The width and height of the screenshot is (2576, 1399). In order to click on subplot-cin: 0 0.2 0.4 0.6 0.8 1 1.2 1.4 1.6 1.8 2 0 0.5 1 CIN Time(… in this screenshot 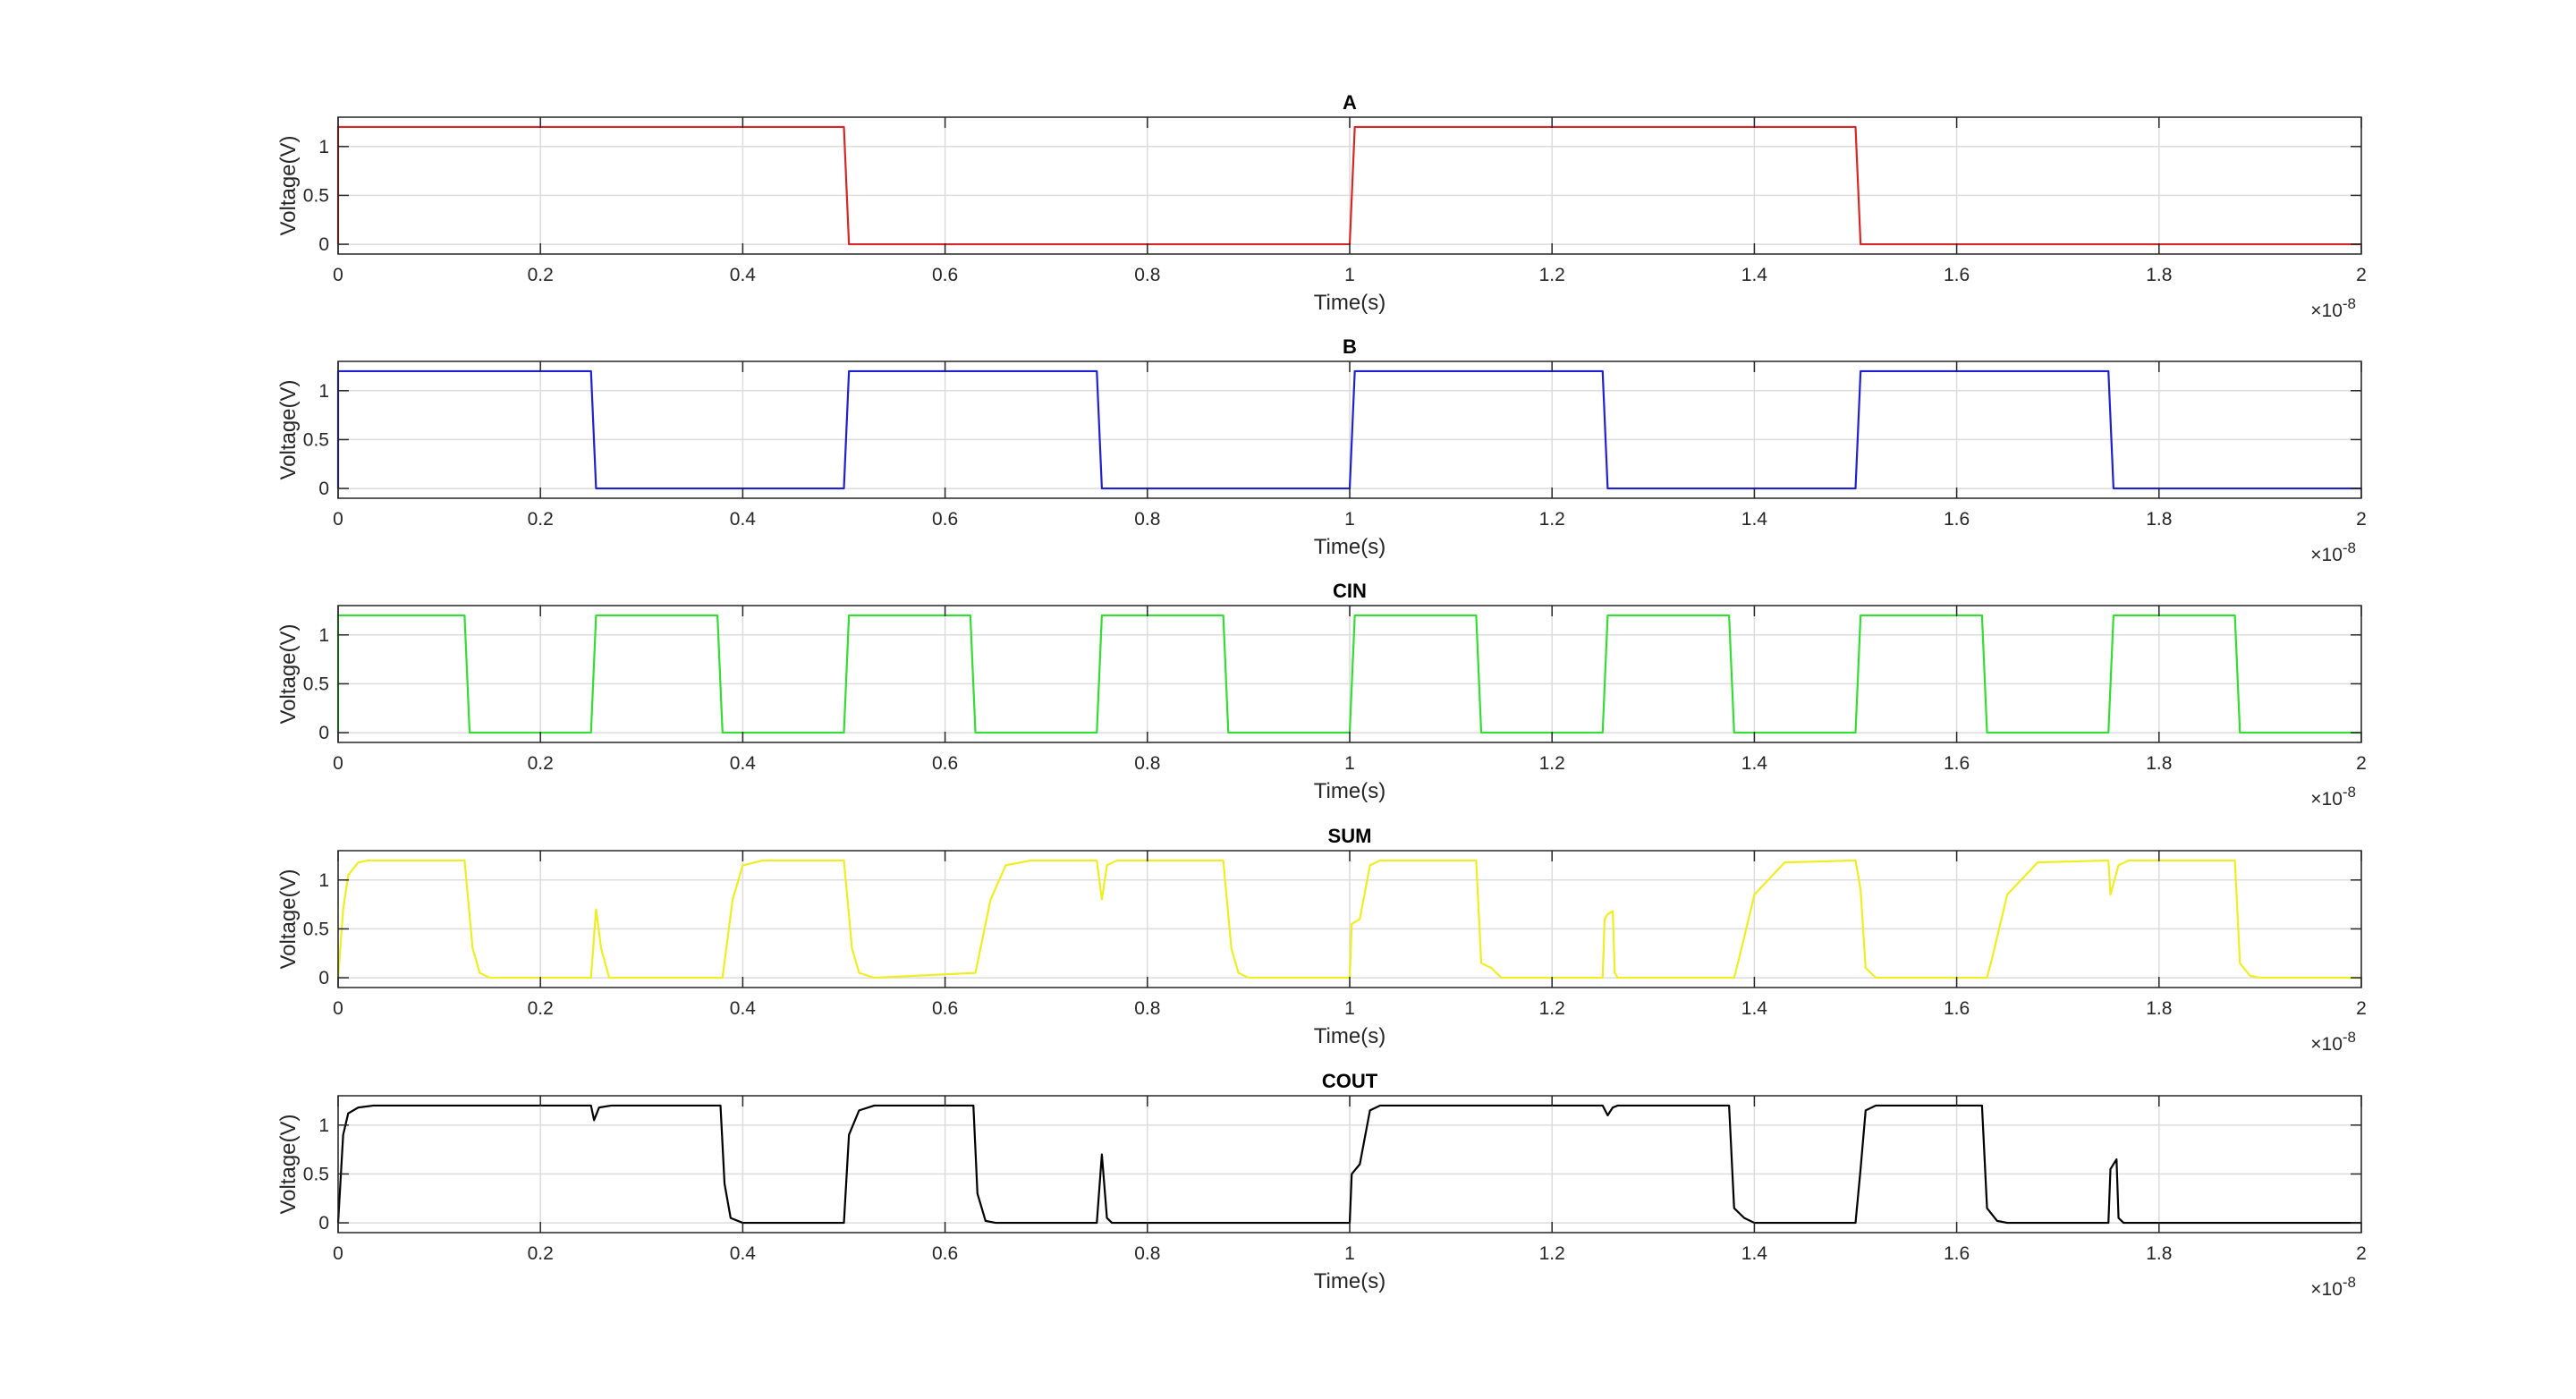, I will do `click(1321, 695)`.